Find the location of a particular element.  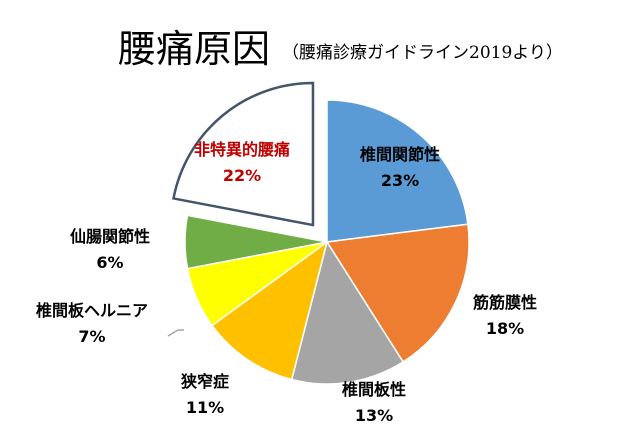

chart-title: 腰痛原因 is located at coordinates (194, 49).